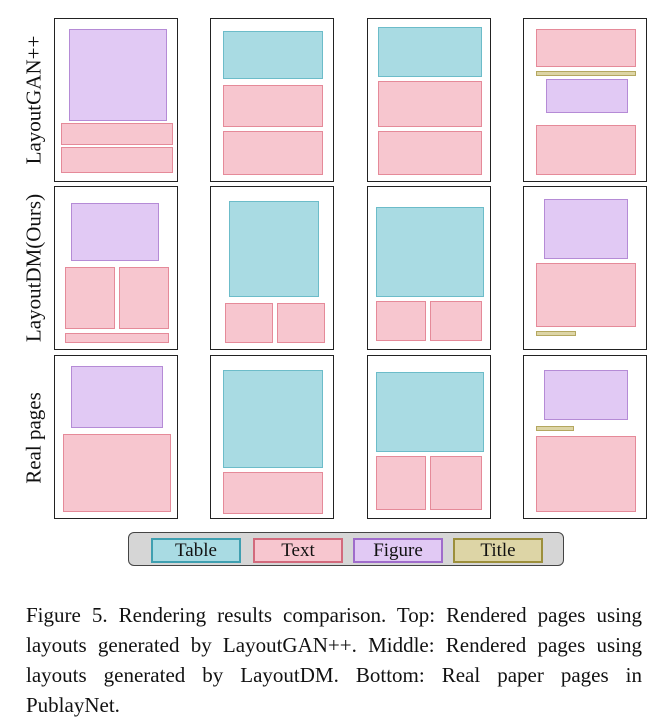  What do you see at coordinates (298, 550) in the screenshot?
I see `legend-item-text: Text` at bounding box center [298, 550].